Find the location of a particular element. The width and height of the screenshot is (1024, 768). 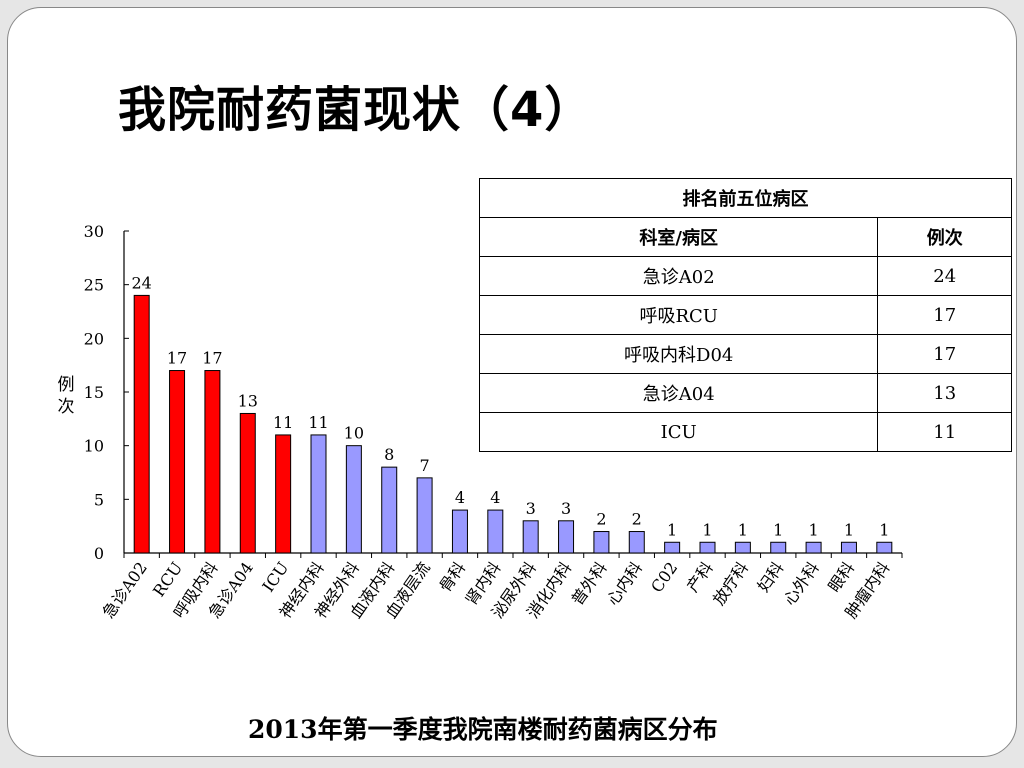

table-cell-dept: 呼吸内科D04 is located at coordinates (678, 354).